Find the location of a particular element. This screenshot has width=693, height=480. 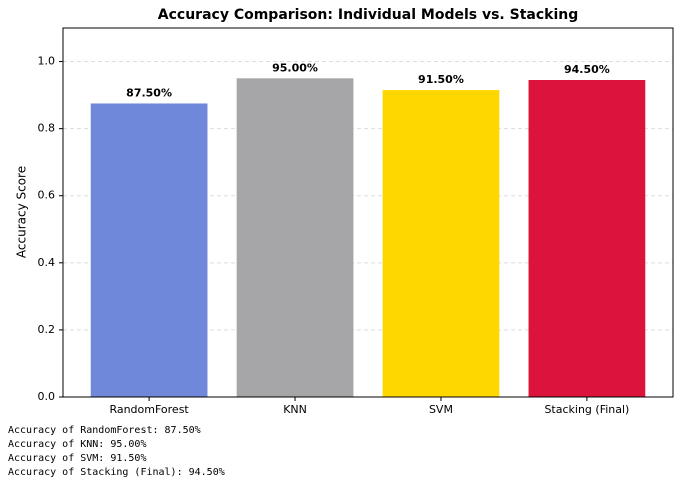

y-tick-label: 0.8 is located at coordinates (47, 128).